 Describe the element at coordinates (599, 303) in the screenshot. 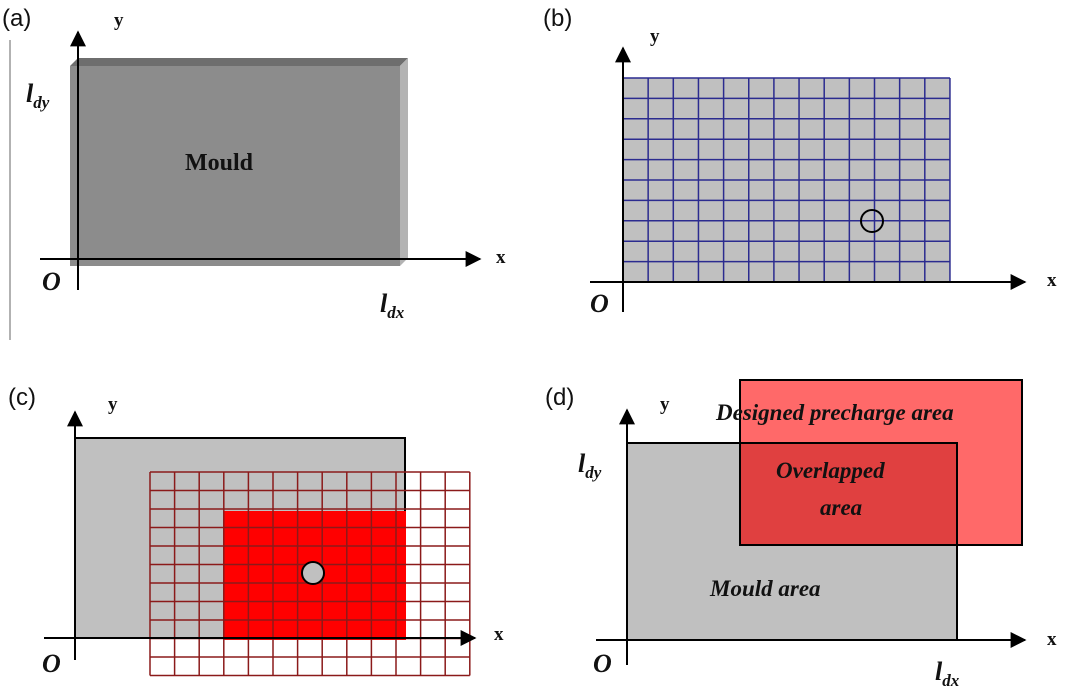

I see `panel-b-origin: O` at that location.